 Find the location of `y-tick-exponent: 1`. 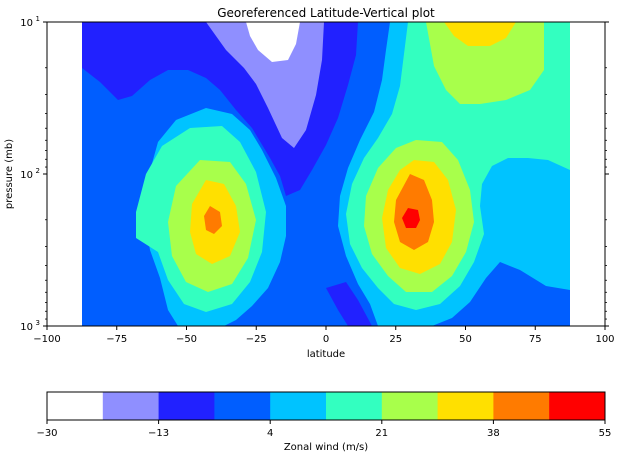

y-tick-exponent: 1 is located at coordinates (38, 19).